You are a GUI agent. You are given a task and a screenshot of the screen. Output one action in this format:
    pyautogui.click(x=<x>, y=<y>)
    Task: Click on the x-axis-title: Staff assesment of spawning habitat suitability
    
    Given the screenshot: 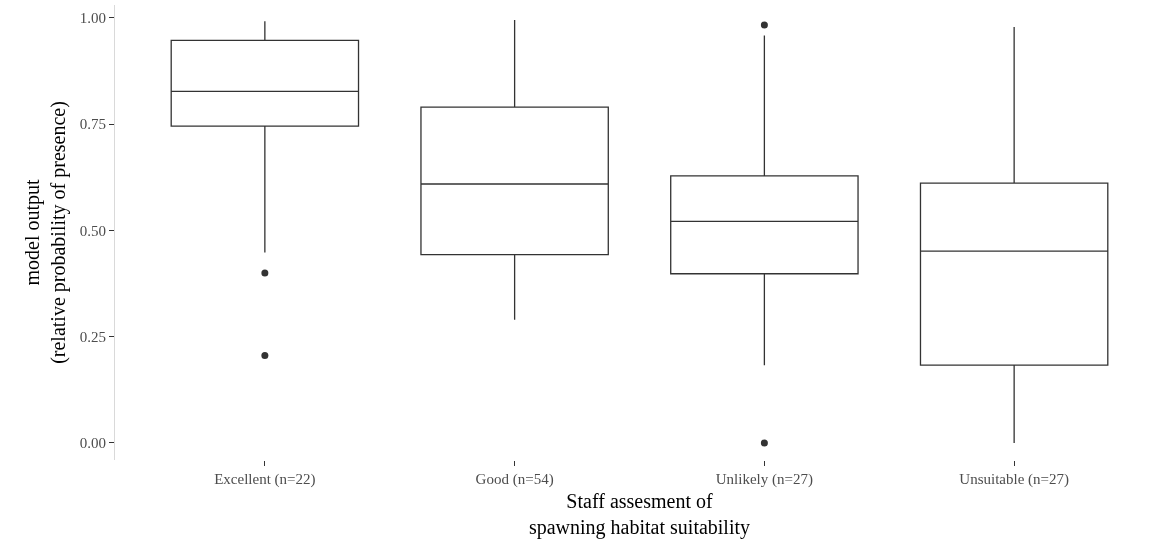 What is the action you would take?
    pyautogui.click(x=639, y=514)
    